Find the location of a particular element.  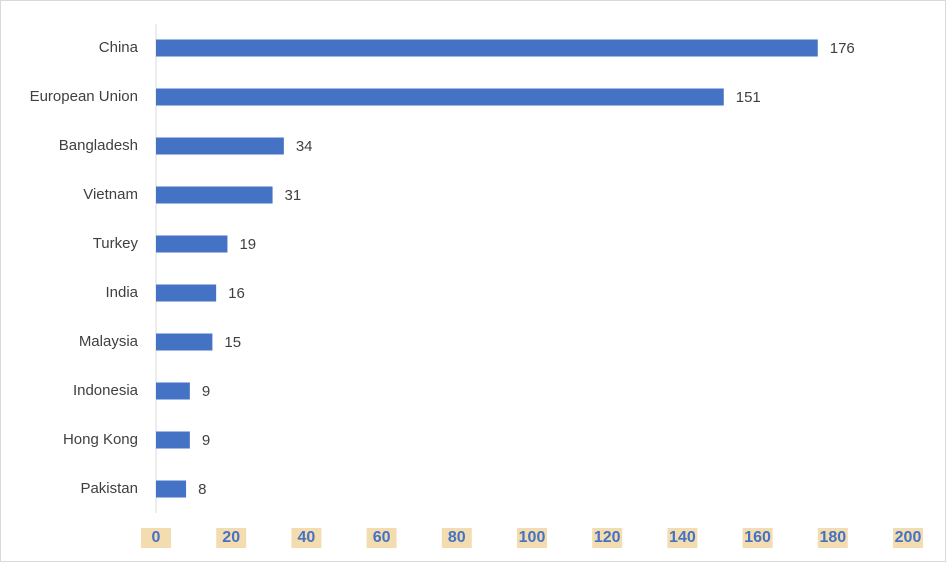

x-tick-label: 160 is located at coordinates (757, 537).